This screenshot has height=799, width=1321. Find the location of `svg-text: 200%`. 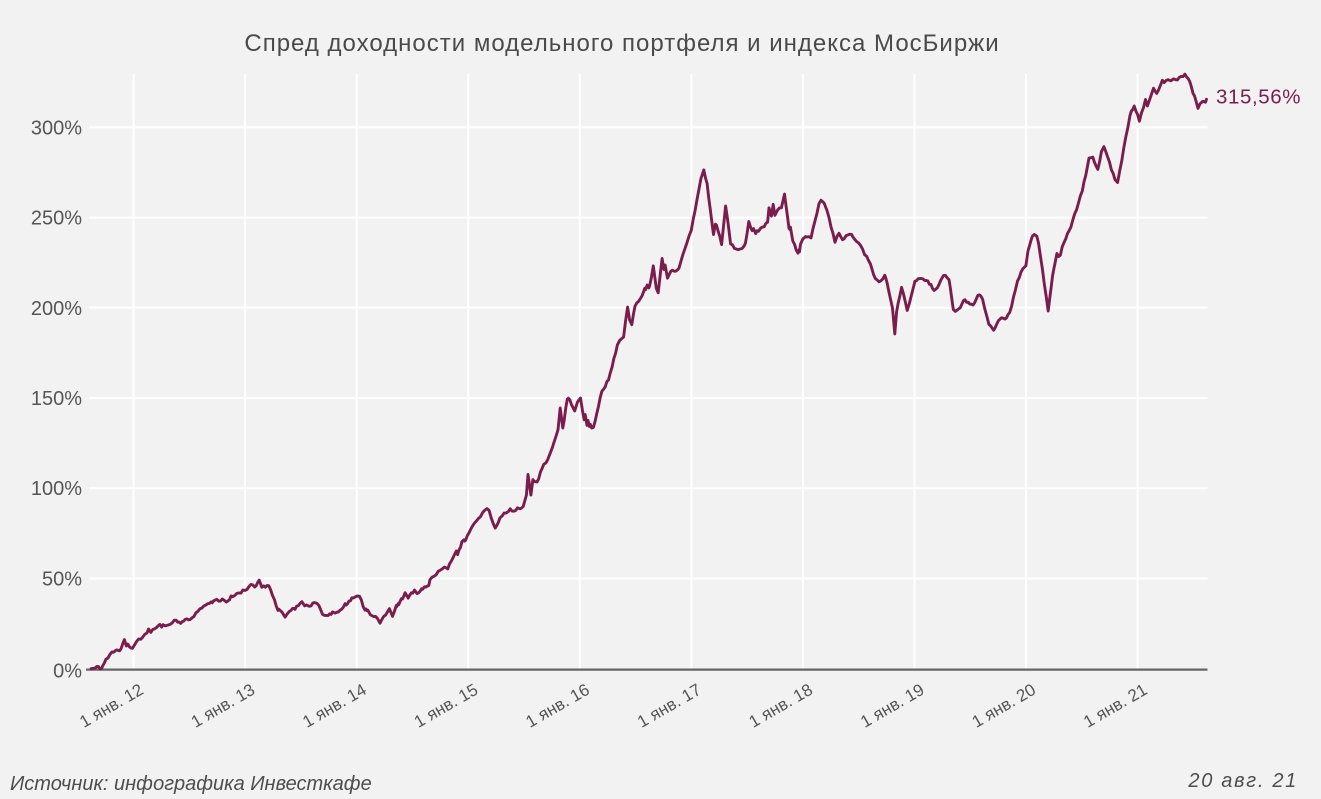

svg-text: 200% is located at coordinates (56, 309).